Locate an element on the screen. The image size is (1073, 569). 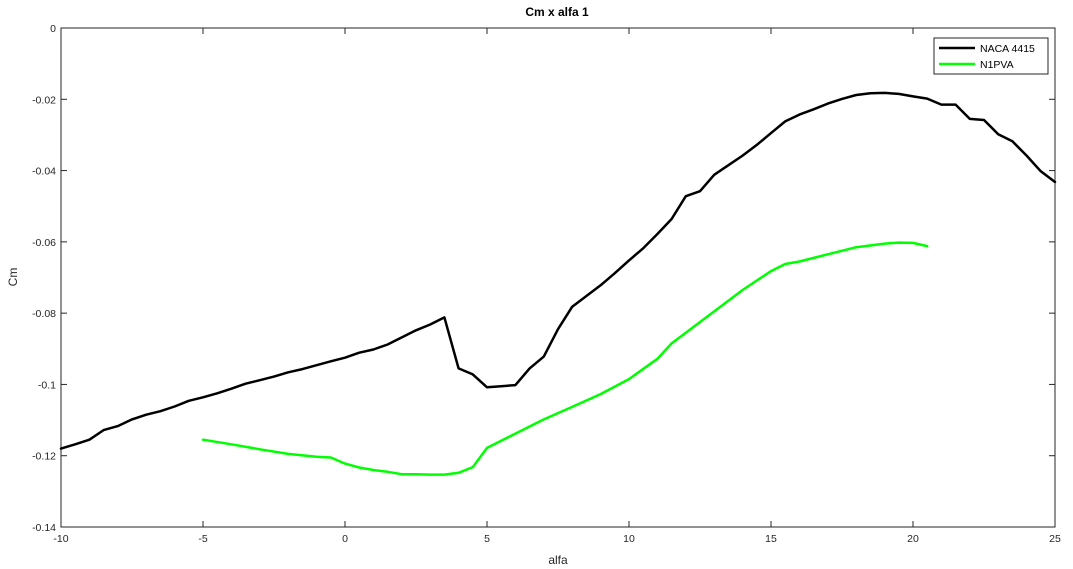
chart-title: Cm x alfa 1 is located at coordinates (557, 12).